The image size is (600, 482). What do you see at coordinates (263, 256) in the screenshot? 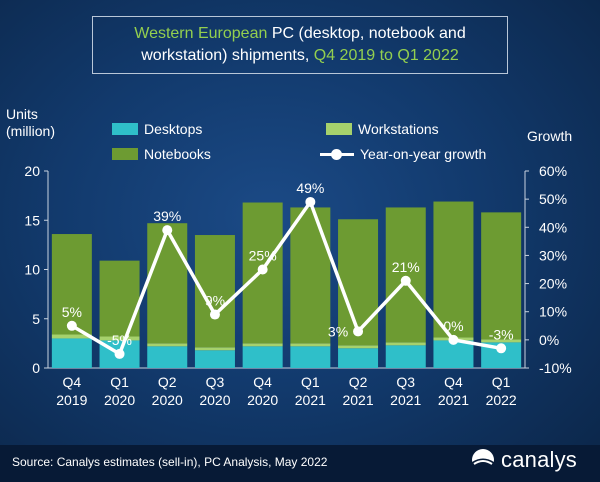
I see `growth-data-label: 25%` at bounding box center [263, 256].